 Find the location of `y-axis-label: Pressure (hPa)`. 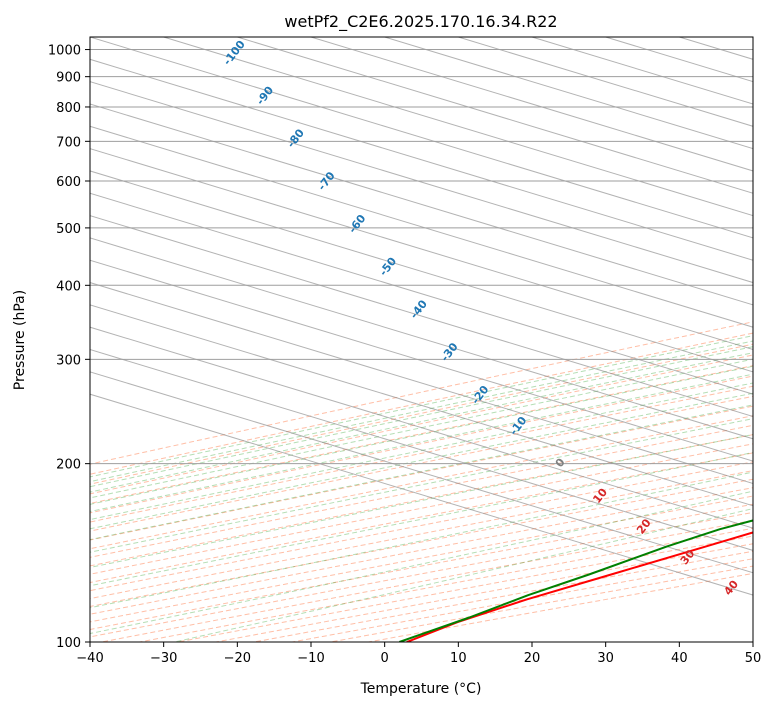

y-axis-label: Pressure (hPa) is located at coordinates (20, 340).